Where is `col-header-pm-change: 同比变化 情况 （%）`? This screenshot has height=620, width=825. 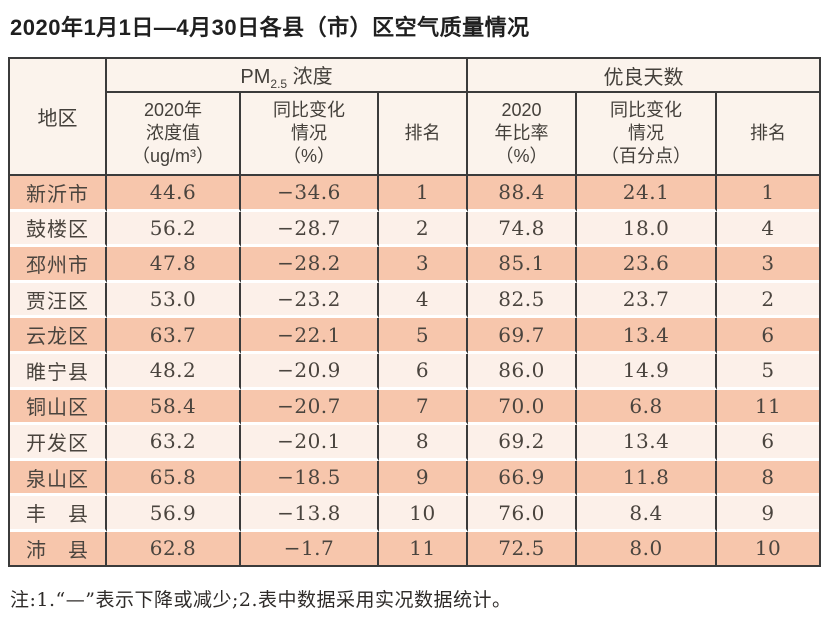
col-header-pm-change: 同比变化 情况 （%） is located at coordinates (310, 134).